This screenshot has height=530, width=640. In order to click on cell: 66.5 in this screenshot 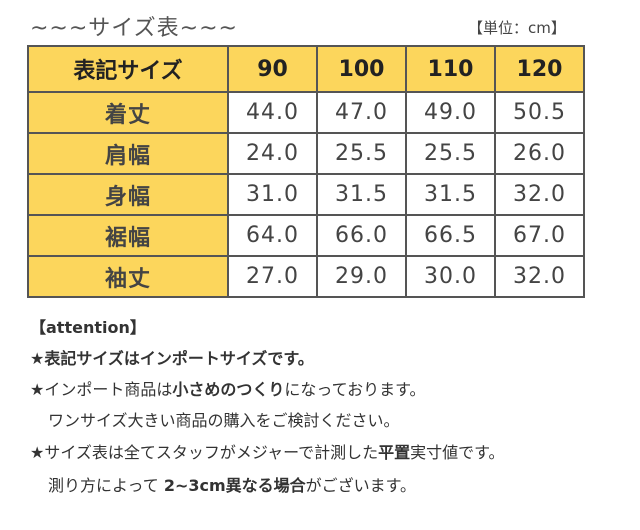, I will do `click(450, 235)`.